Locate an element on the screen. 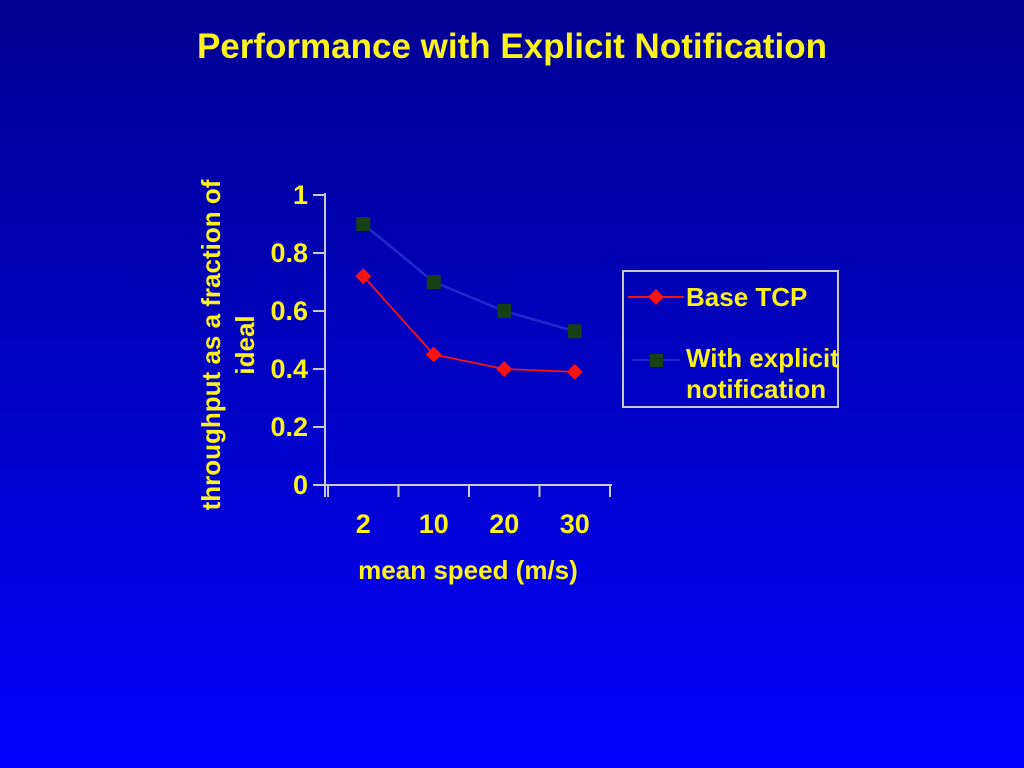  legend-marker-base-tcp is located at coordinates (656, 297).